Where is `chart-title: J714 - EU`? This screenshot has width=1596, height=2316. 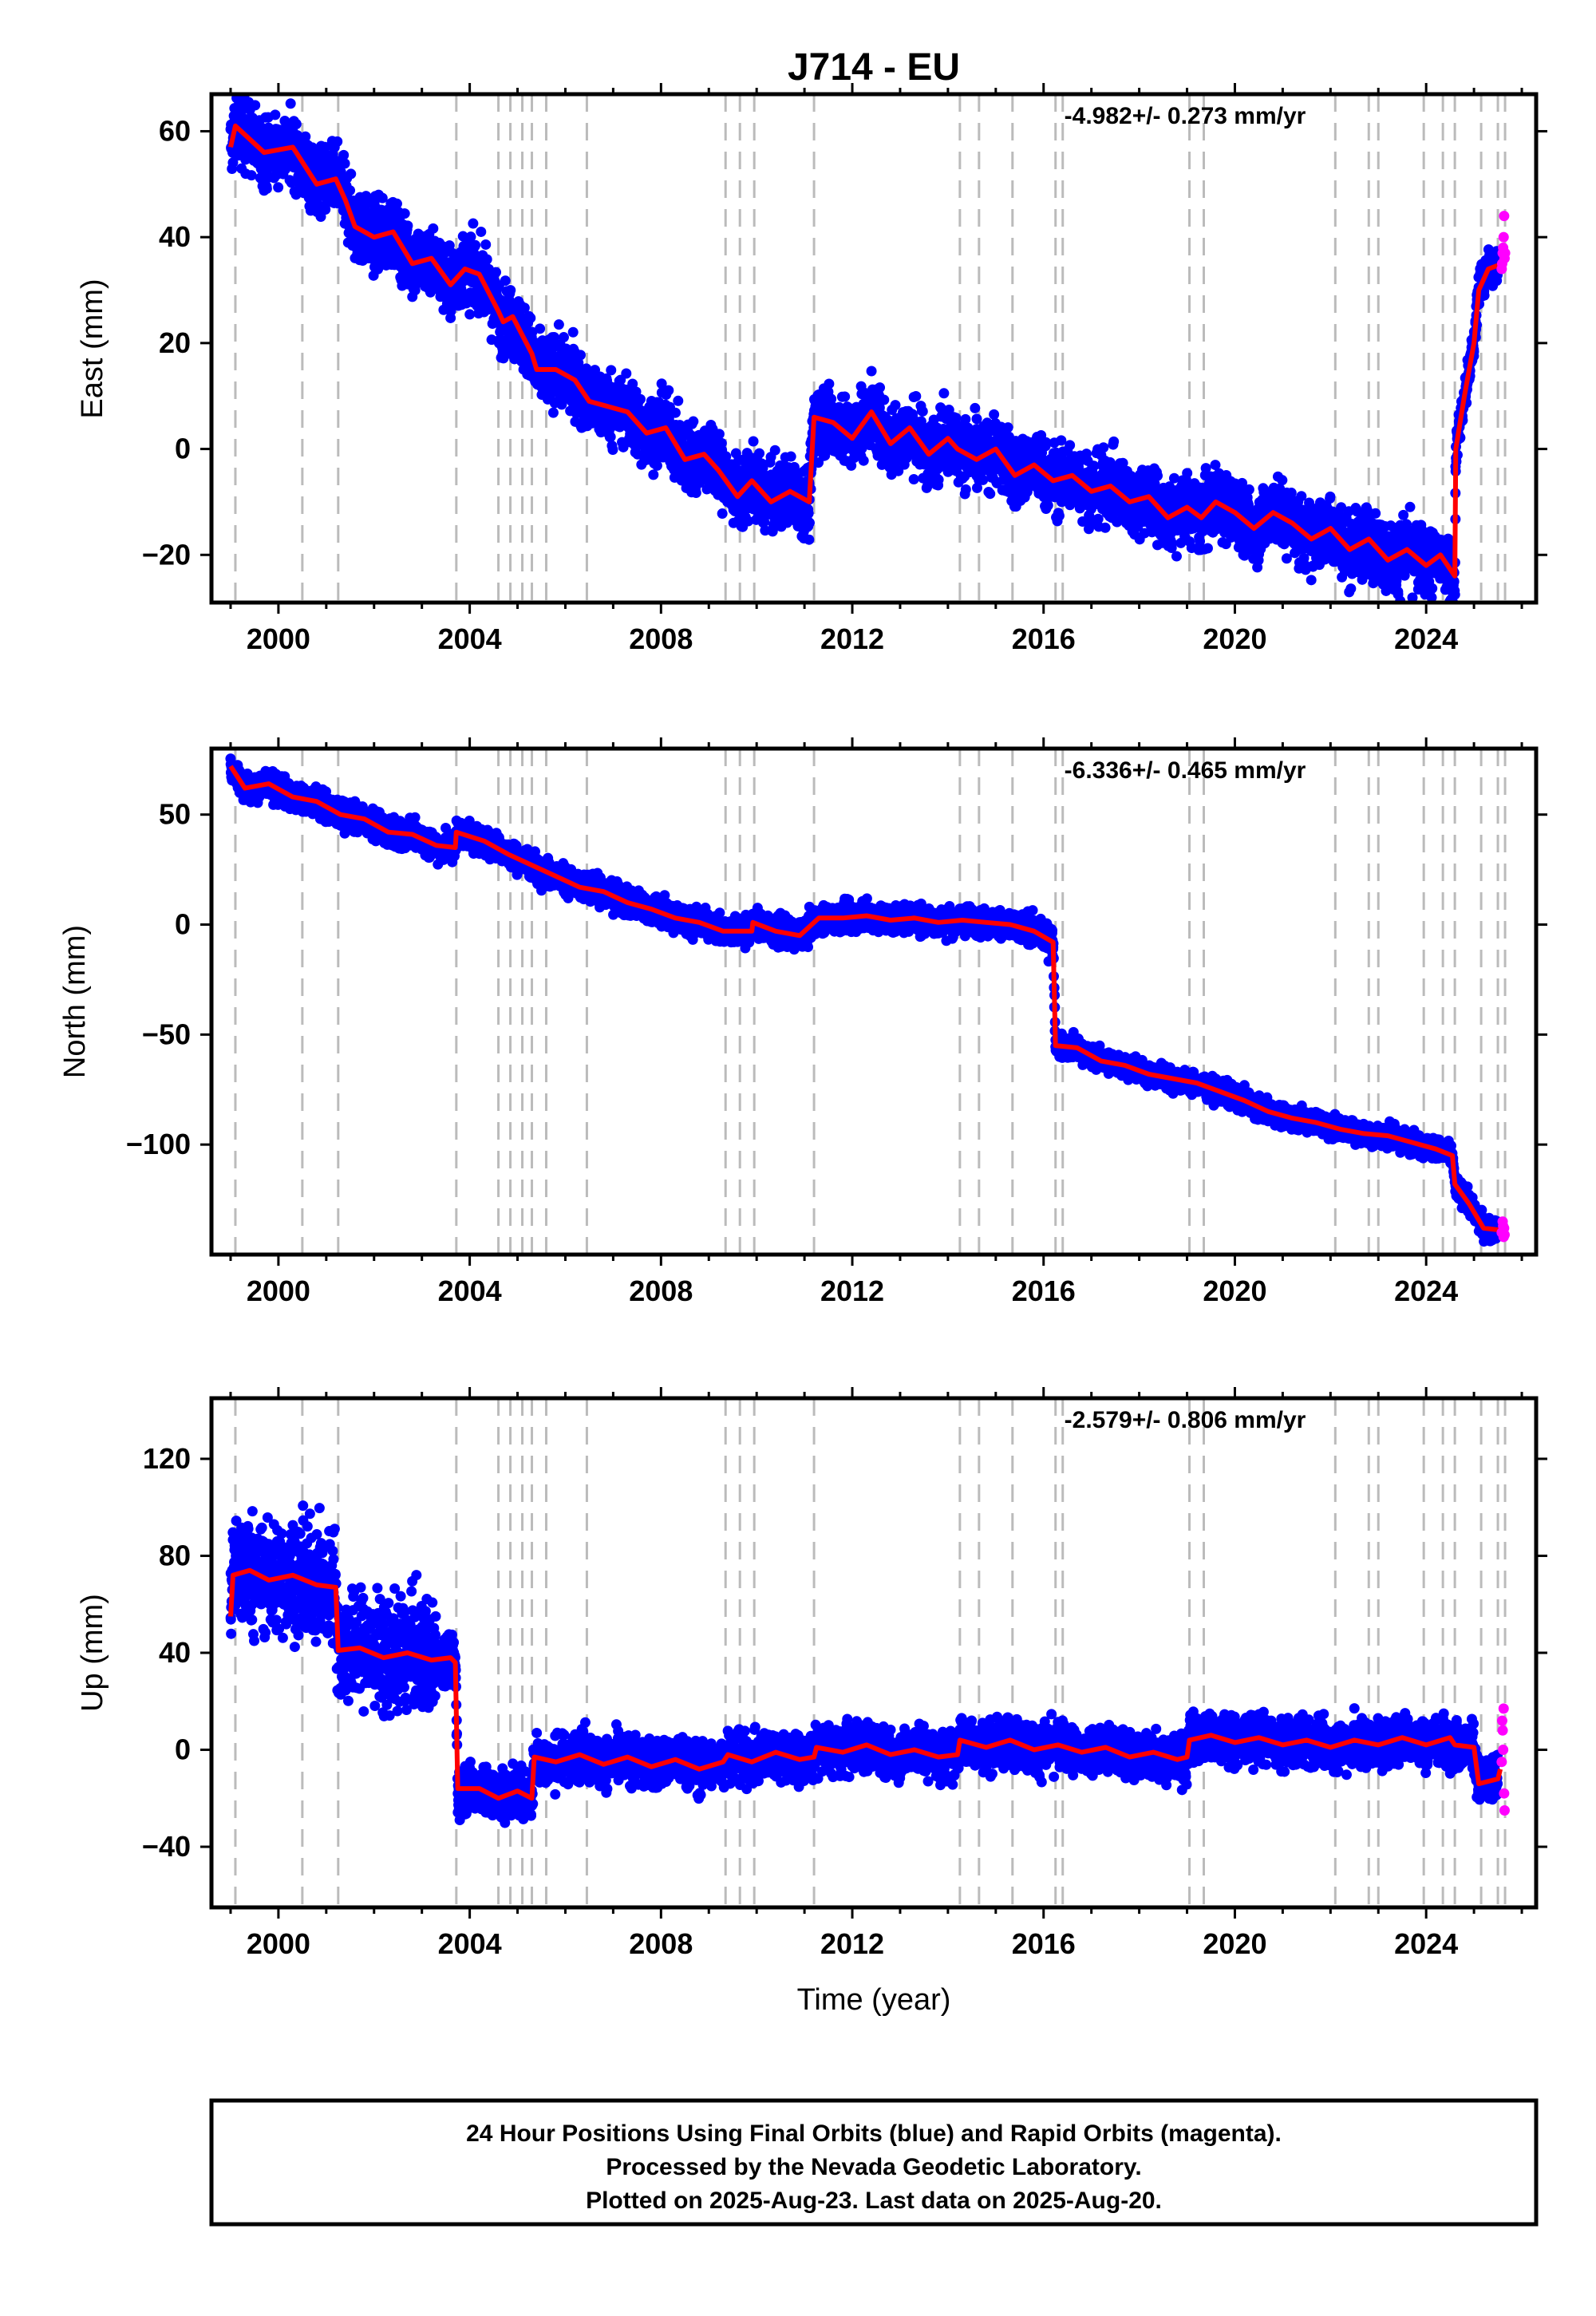 chart-title: J714 - EU is located at coordinates (874, 67).